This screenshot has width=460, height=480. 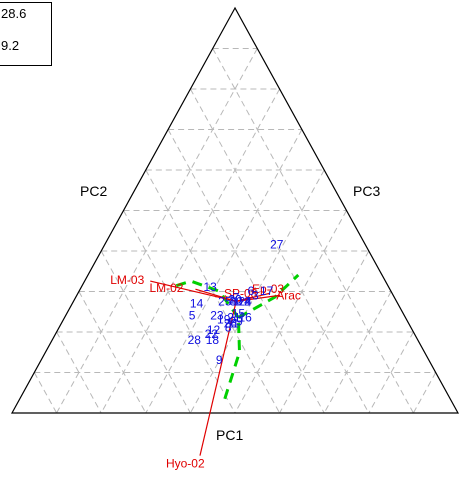 I want to click on info-value-1: 28.6, so click(x=14, y=13).